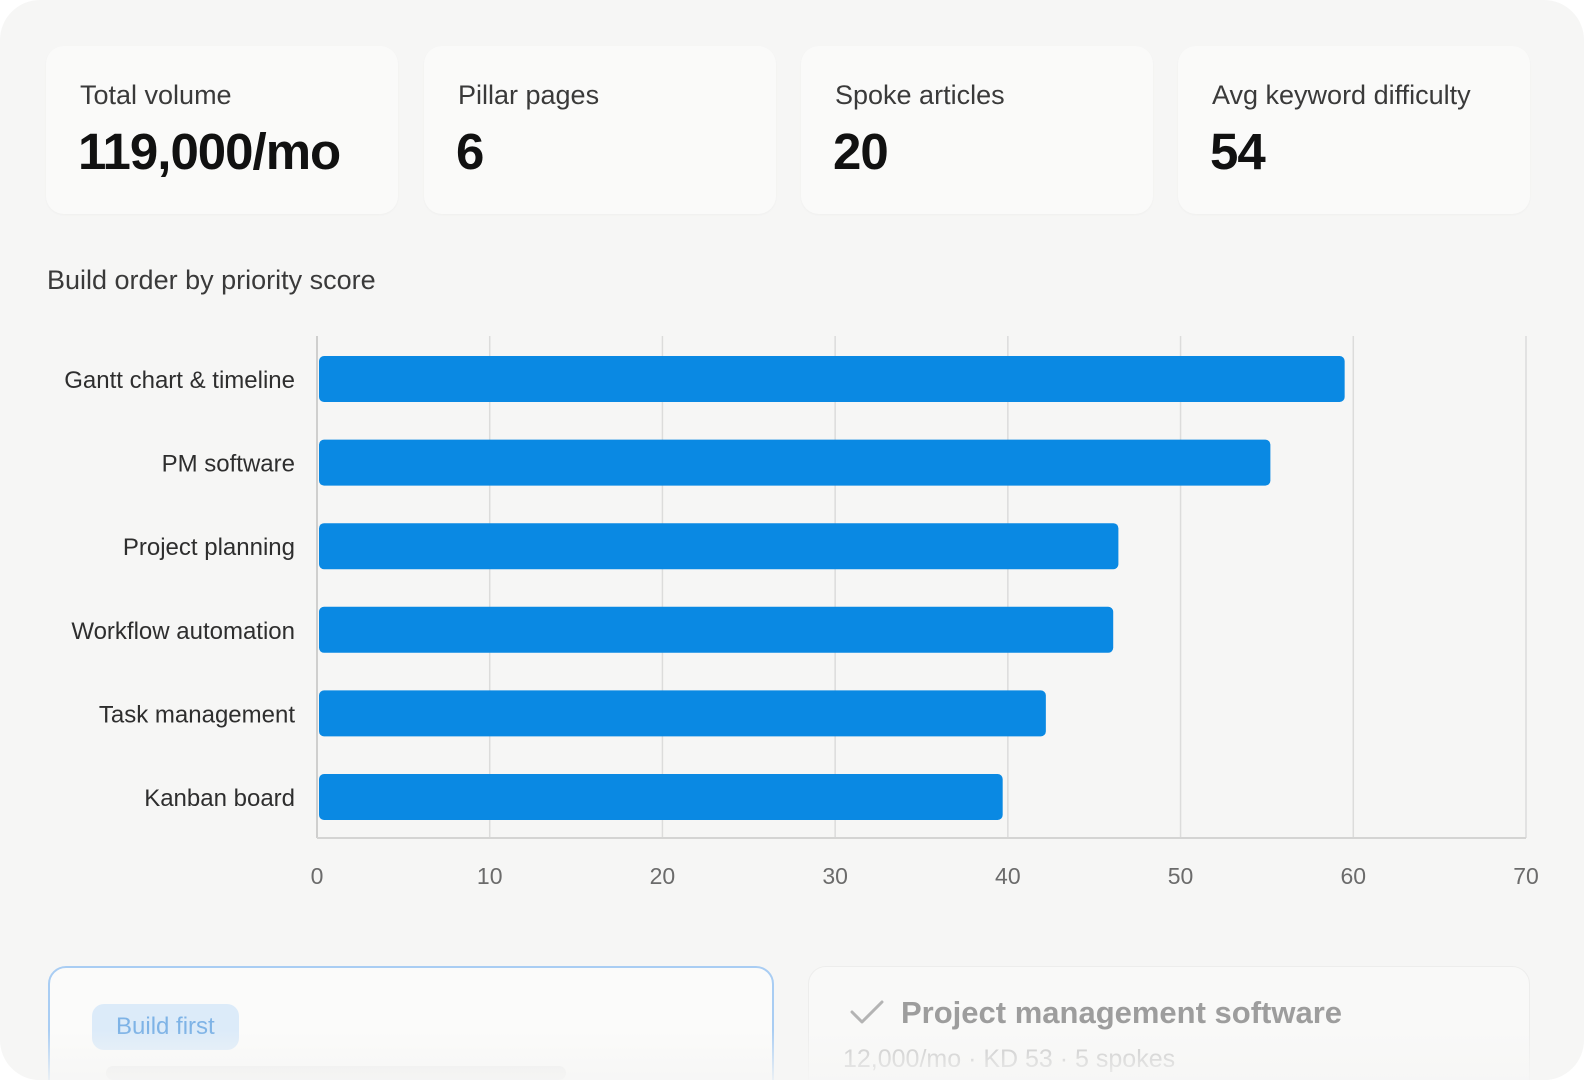 The image size is (1584, 1080). What do you see at coordinates (861, 151) in the screenshot?
I see `stat-value: 20` at bounding box center [861, 151].